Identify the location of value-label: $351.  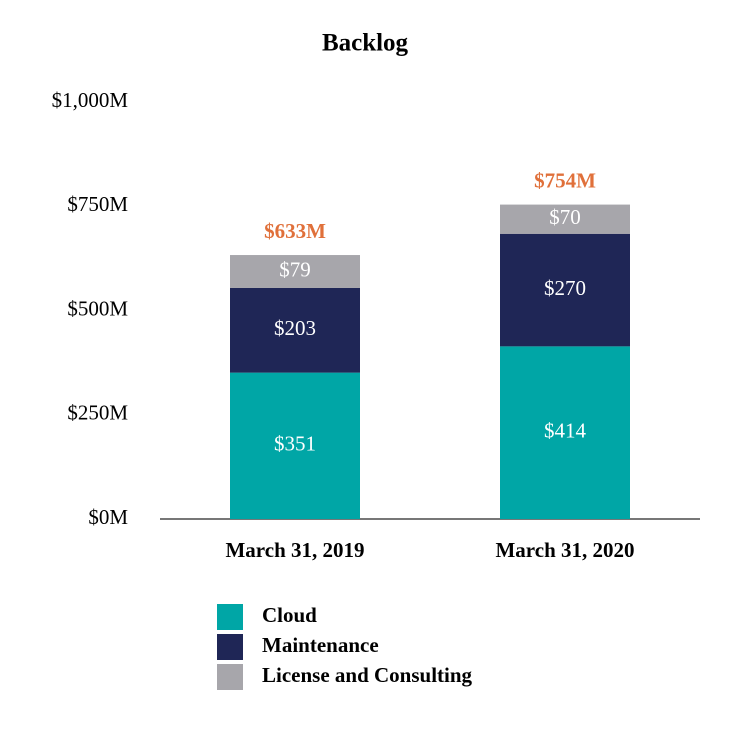
(295, 444).